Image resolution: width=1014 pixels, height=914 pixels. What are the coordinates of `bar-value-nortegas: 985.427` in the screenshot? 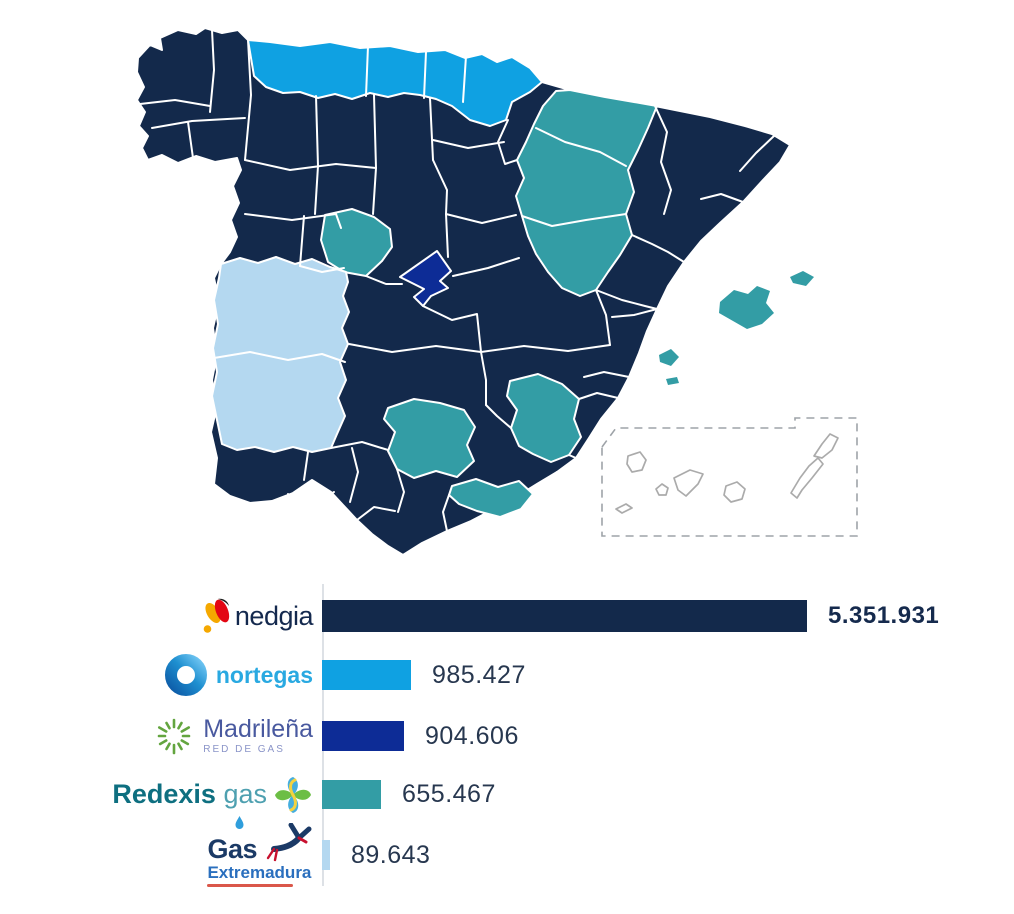 It's located at (479, 674).